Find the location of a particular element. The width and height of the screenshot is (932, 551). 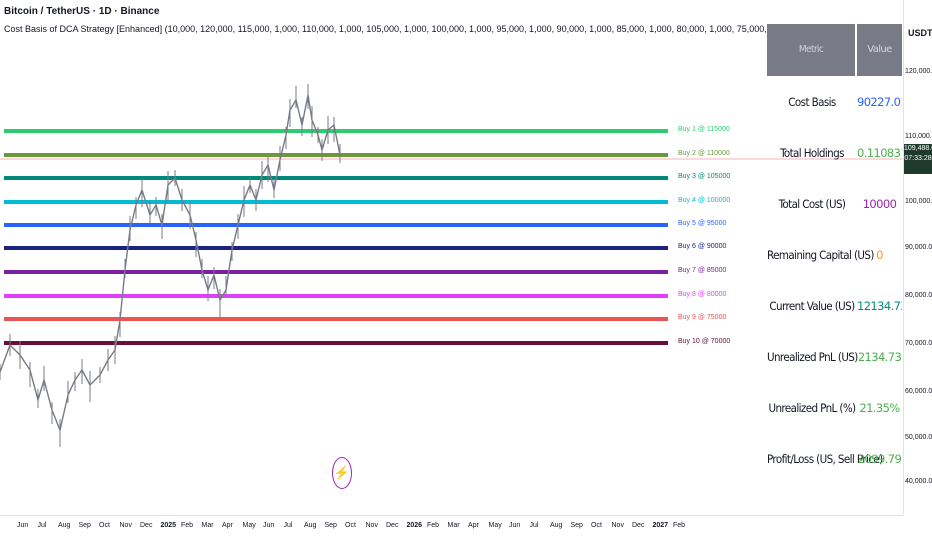

metric-label: Cost Basis is located at coordinates (812, 101).